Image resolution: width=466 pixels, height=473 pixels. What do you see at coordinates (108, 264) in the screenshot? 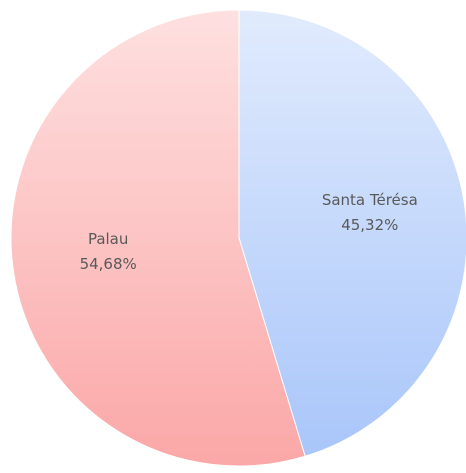
I see `slice-value-label: 54,68%` at bounding box center [108, 264].